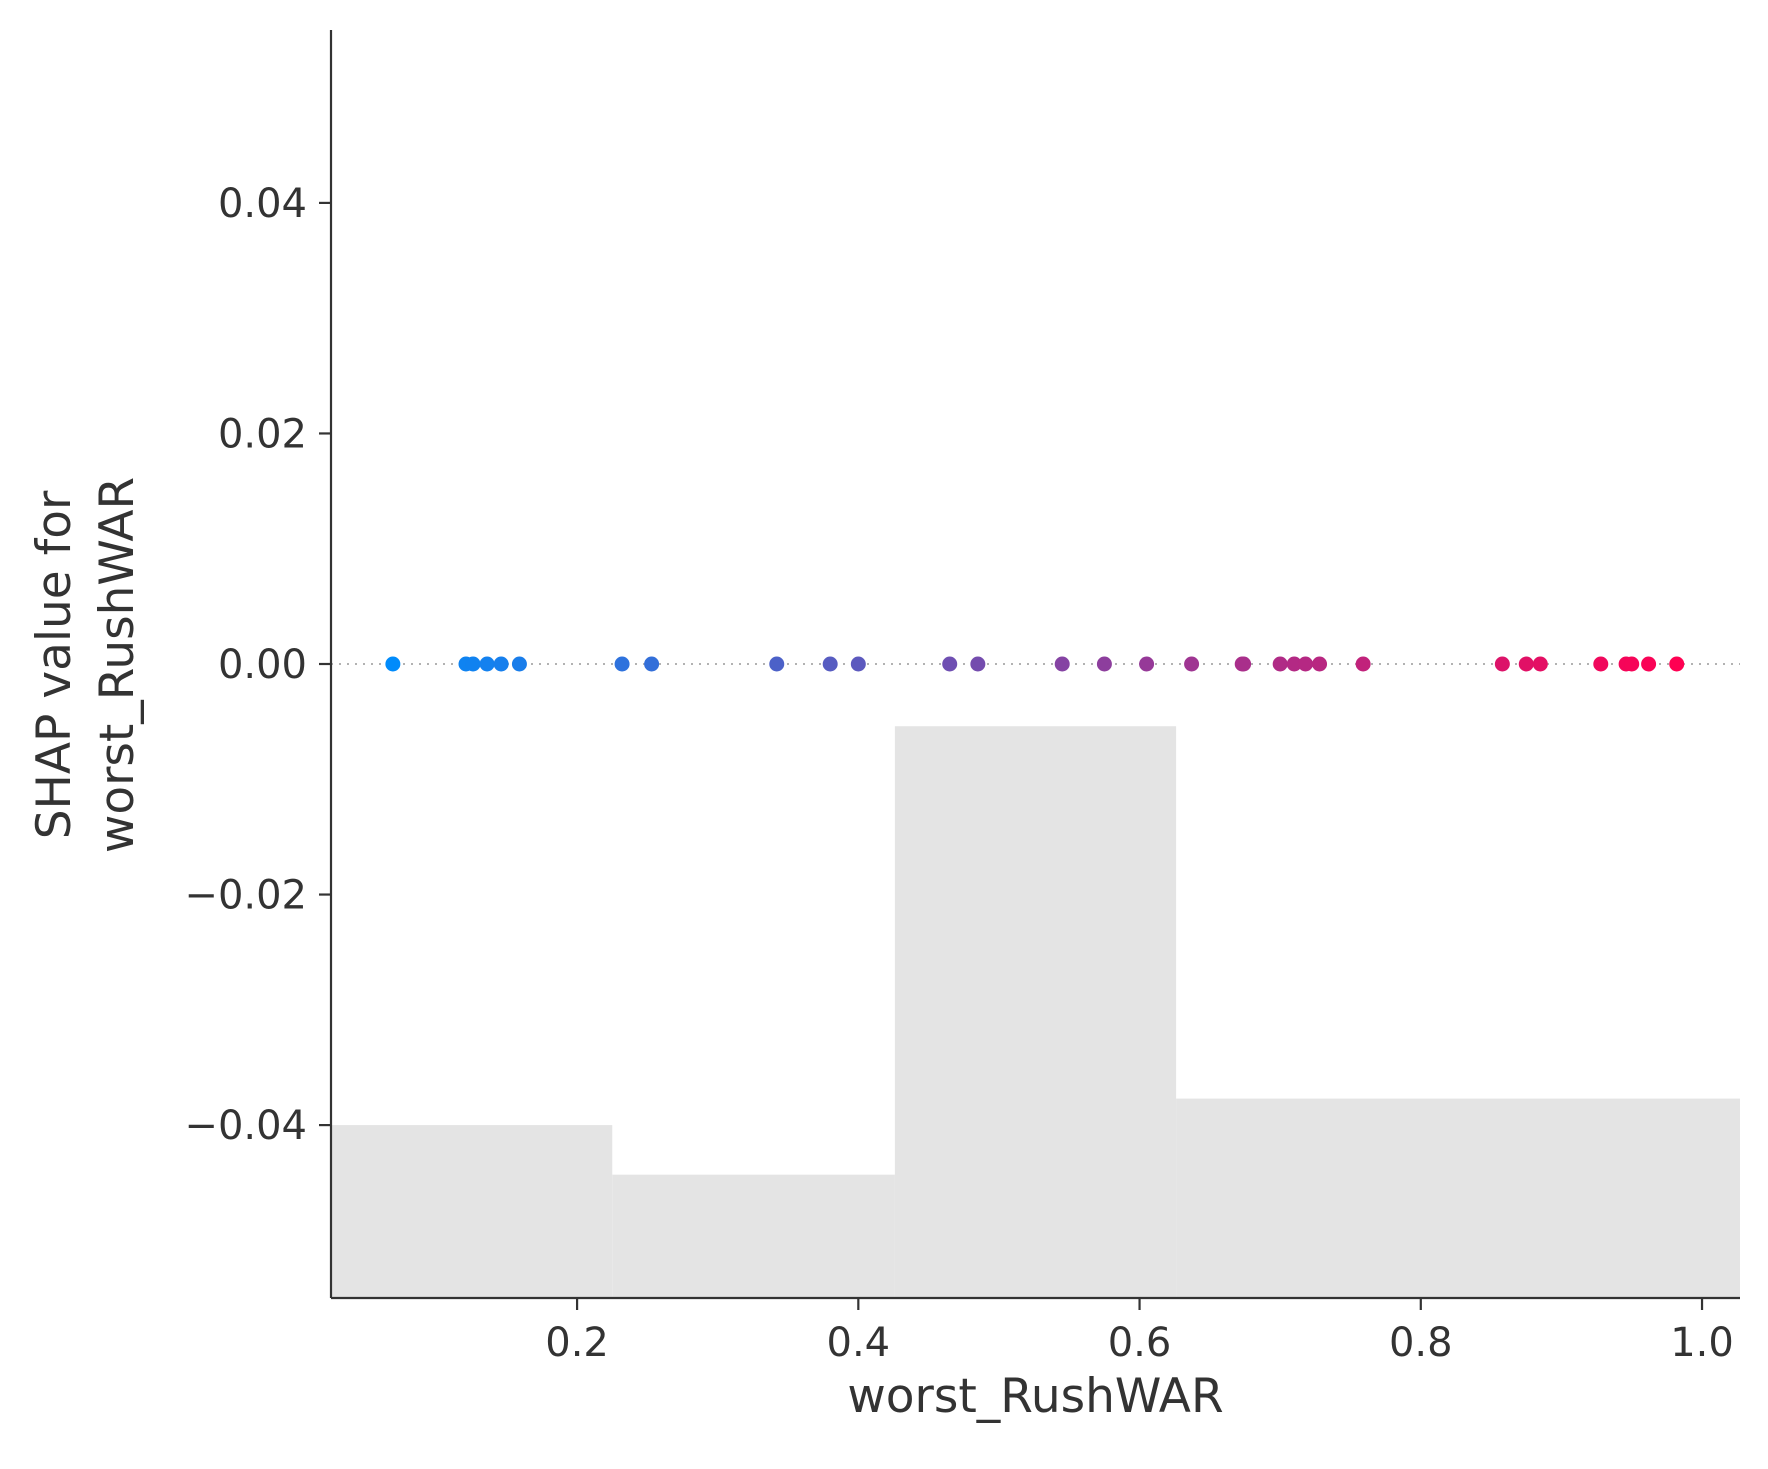 This screenshot has height=1469, width=1768. Describe the element at coordinates (1421, 1343) in the screenshot. I see `x-tick-label-3: 0.8` at that location.